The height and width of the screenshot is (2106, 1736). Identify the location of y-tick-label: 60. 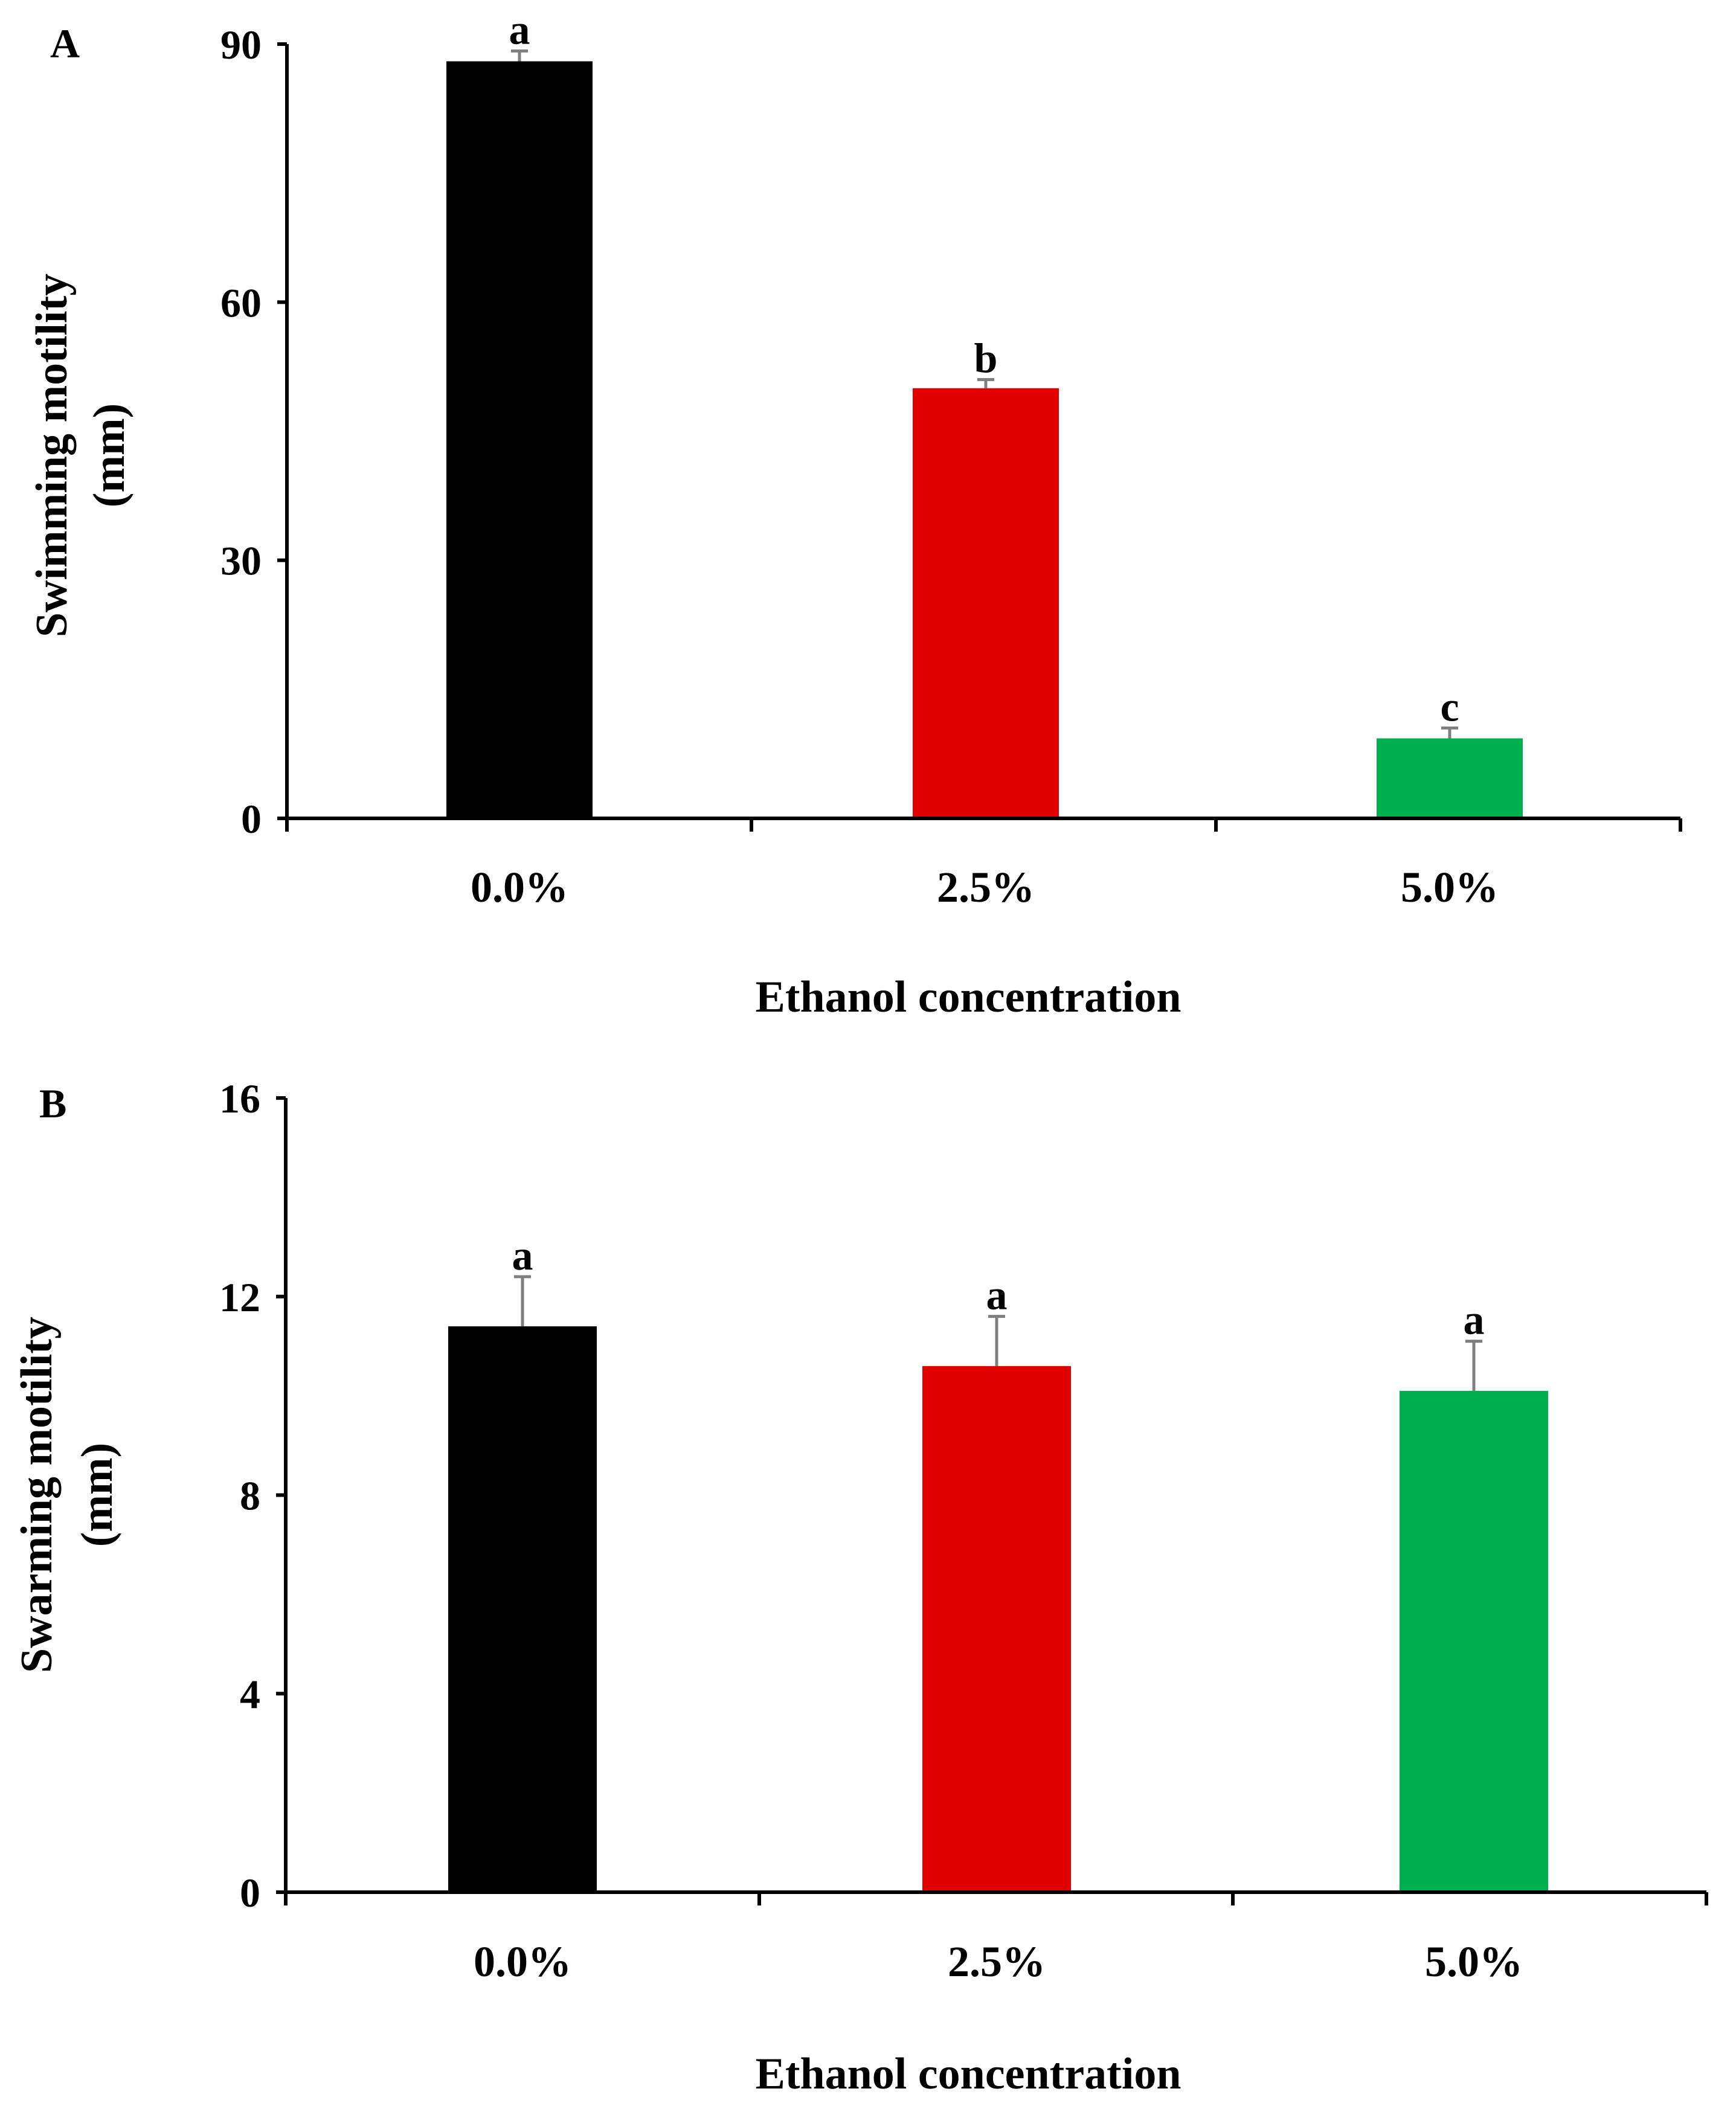
(241, 303).